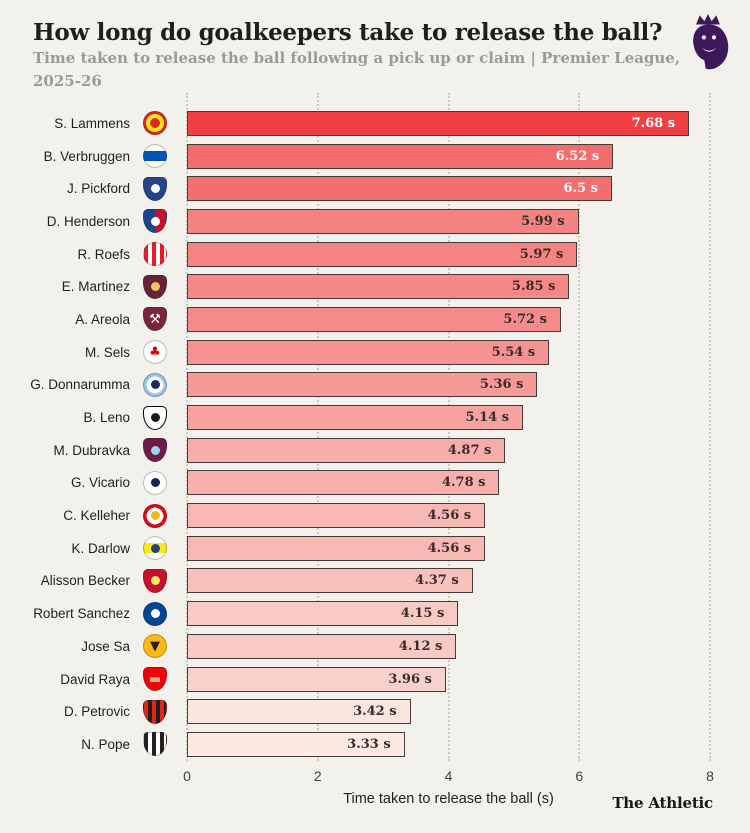 Image resolution: width=750 pixels, height=833 pixels. I want to click on player-name-label: G. Vicario, so click(100, 483).